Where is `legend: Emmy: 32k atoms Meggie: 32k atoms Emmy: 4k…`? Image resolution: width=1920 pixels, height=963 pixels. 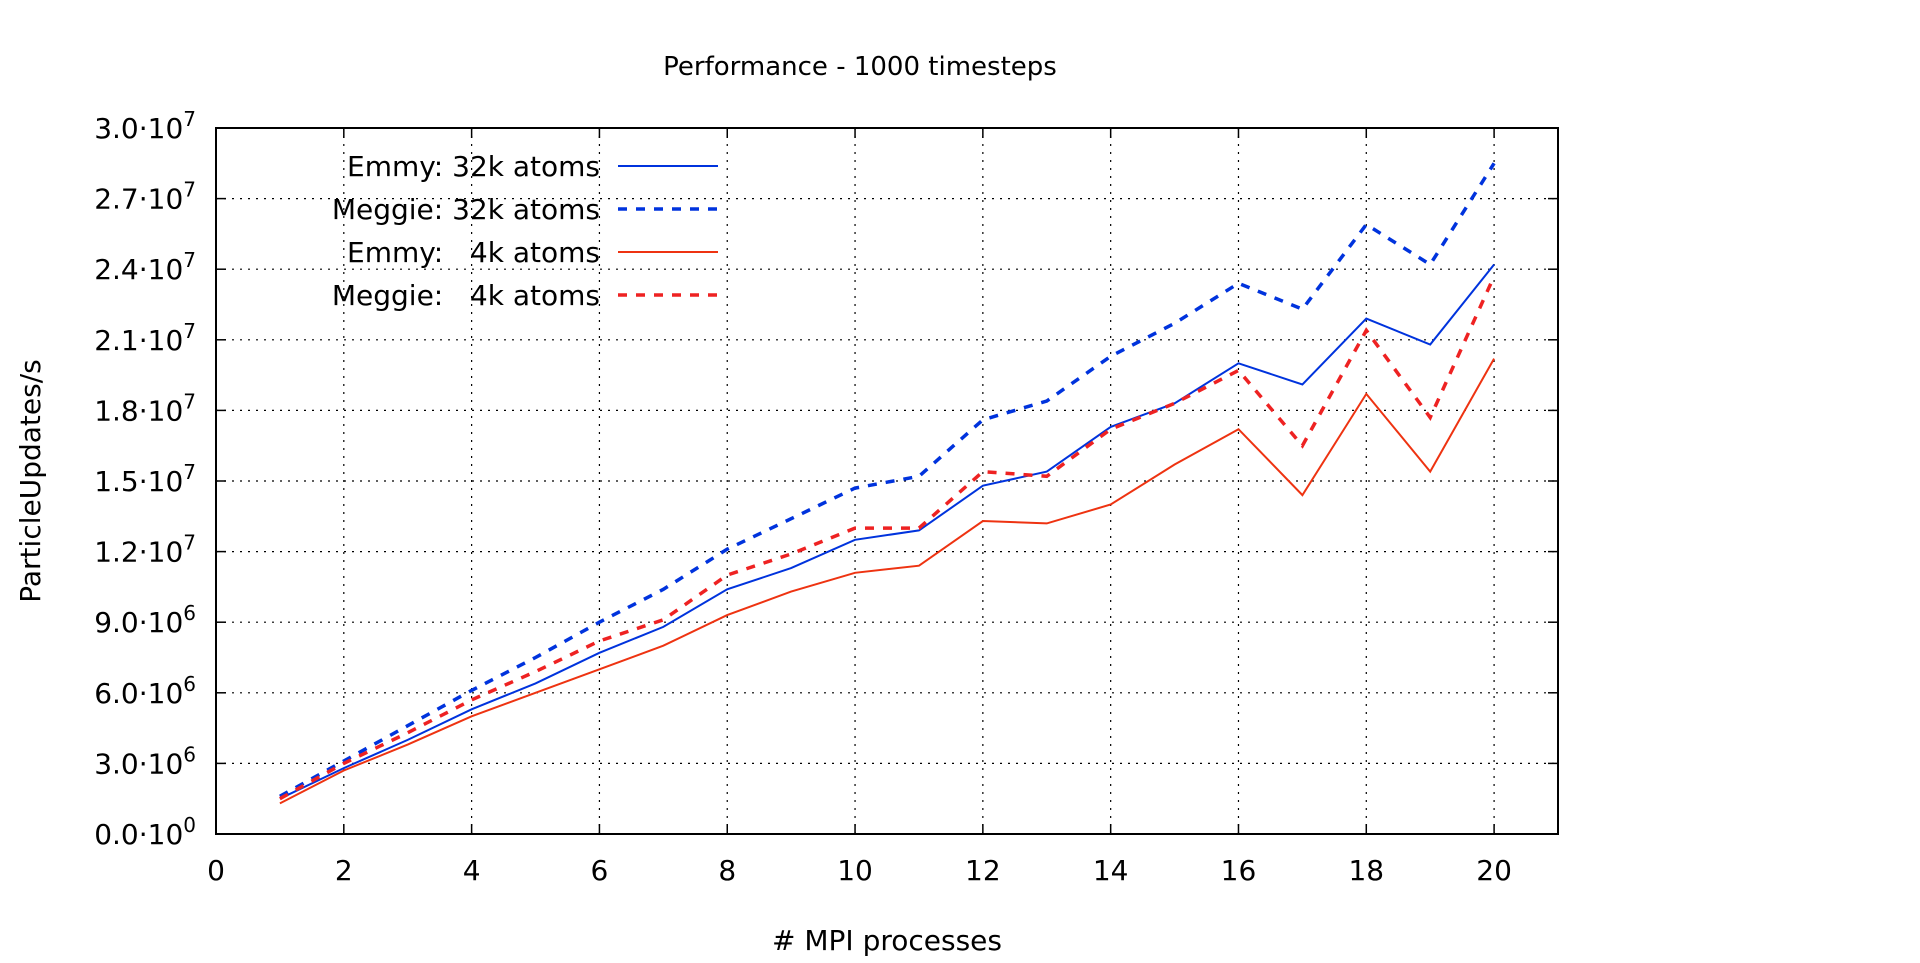 legend: Emmy: 32k atoms Meggie: 32k atoms Emmy: 4k… is located at coordinates (525, 231).